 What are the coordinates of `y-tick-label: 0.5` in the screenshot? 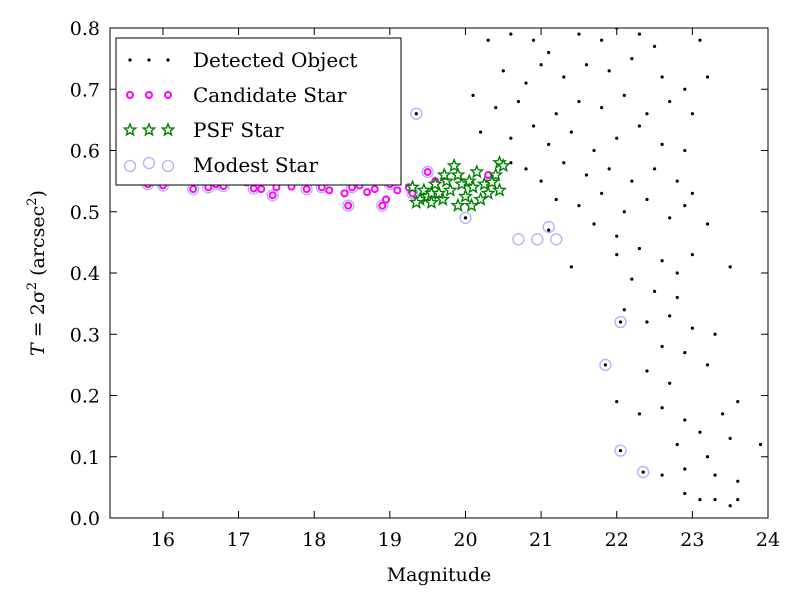 It's located at (85, 213).